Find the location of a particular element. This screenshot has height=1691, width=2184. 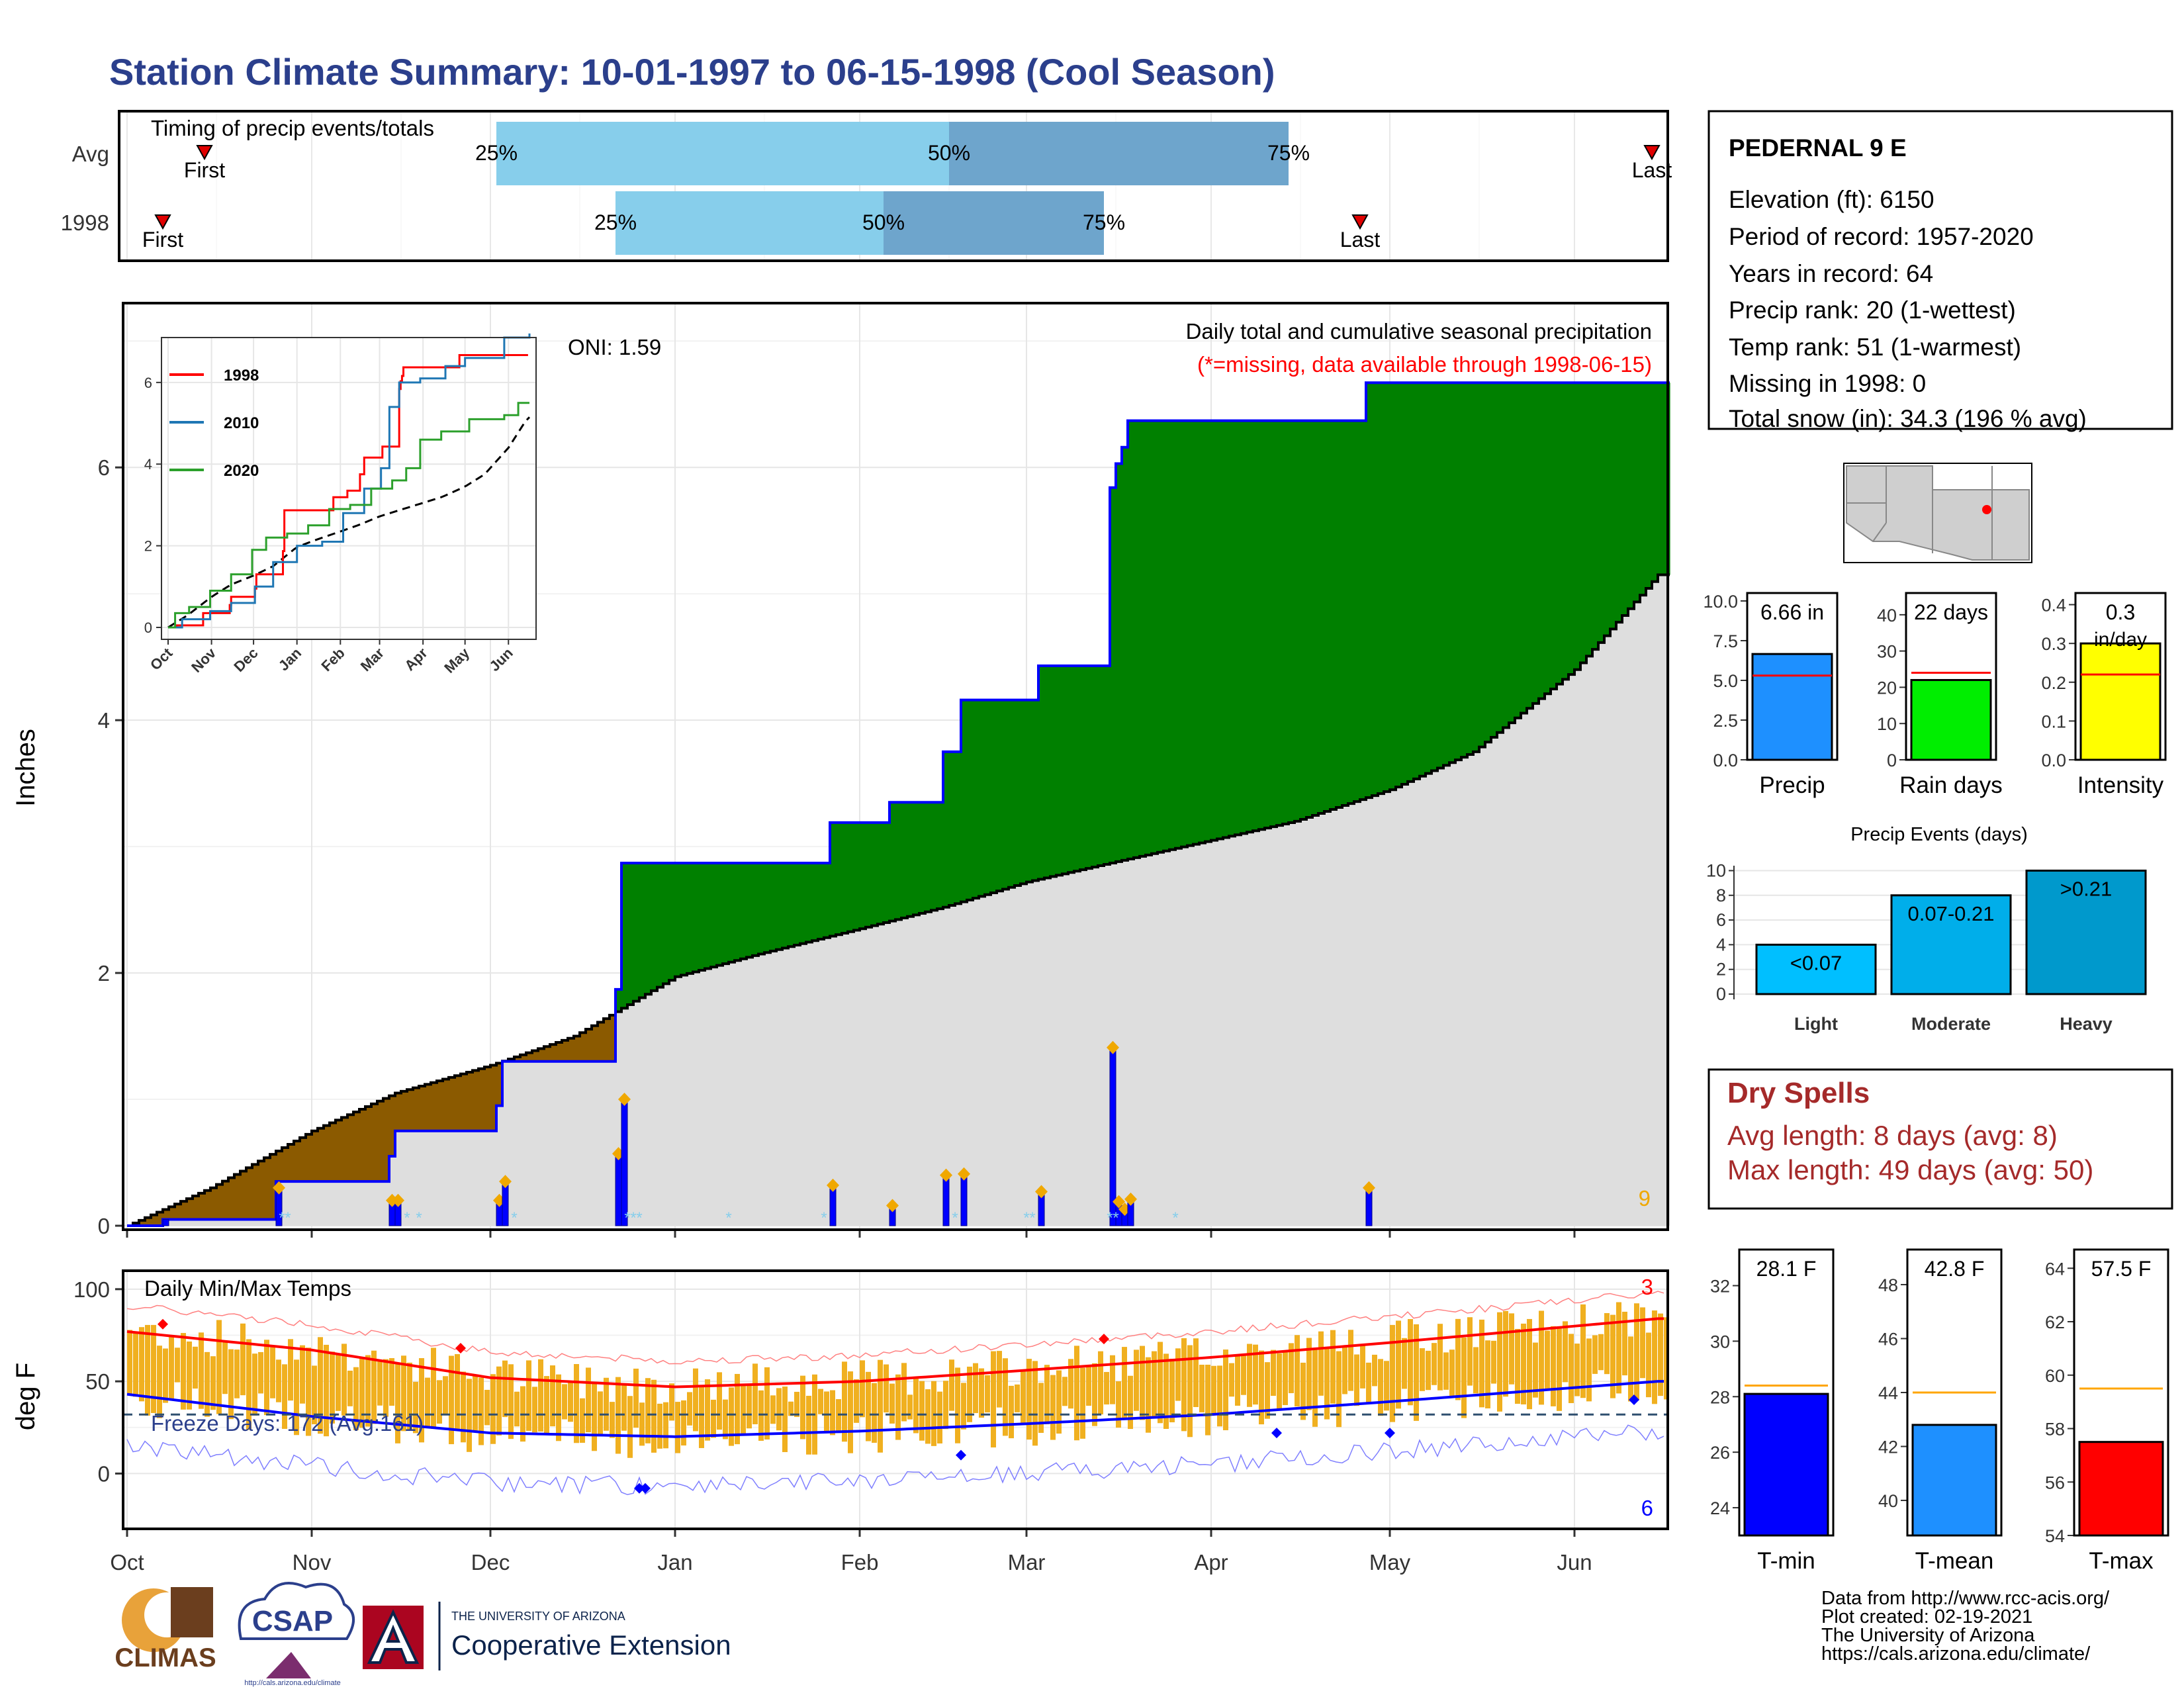

mean-max-line is located at coordinates (895, 1353).